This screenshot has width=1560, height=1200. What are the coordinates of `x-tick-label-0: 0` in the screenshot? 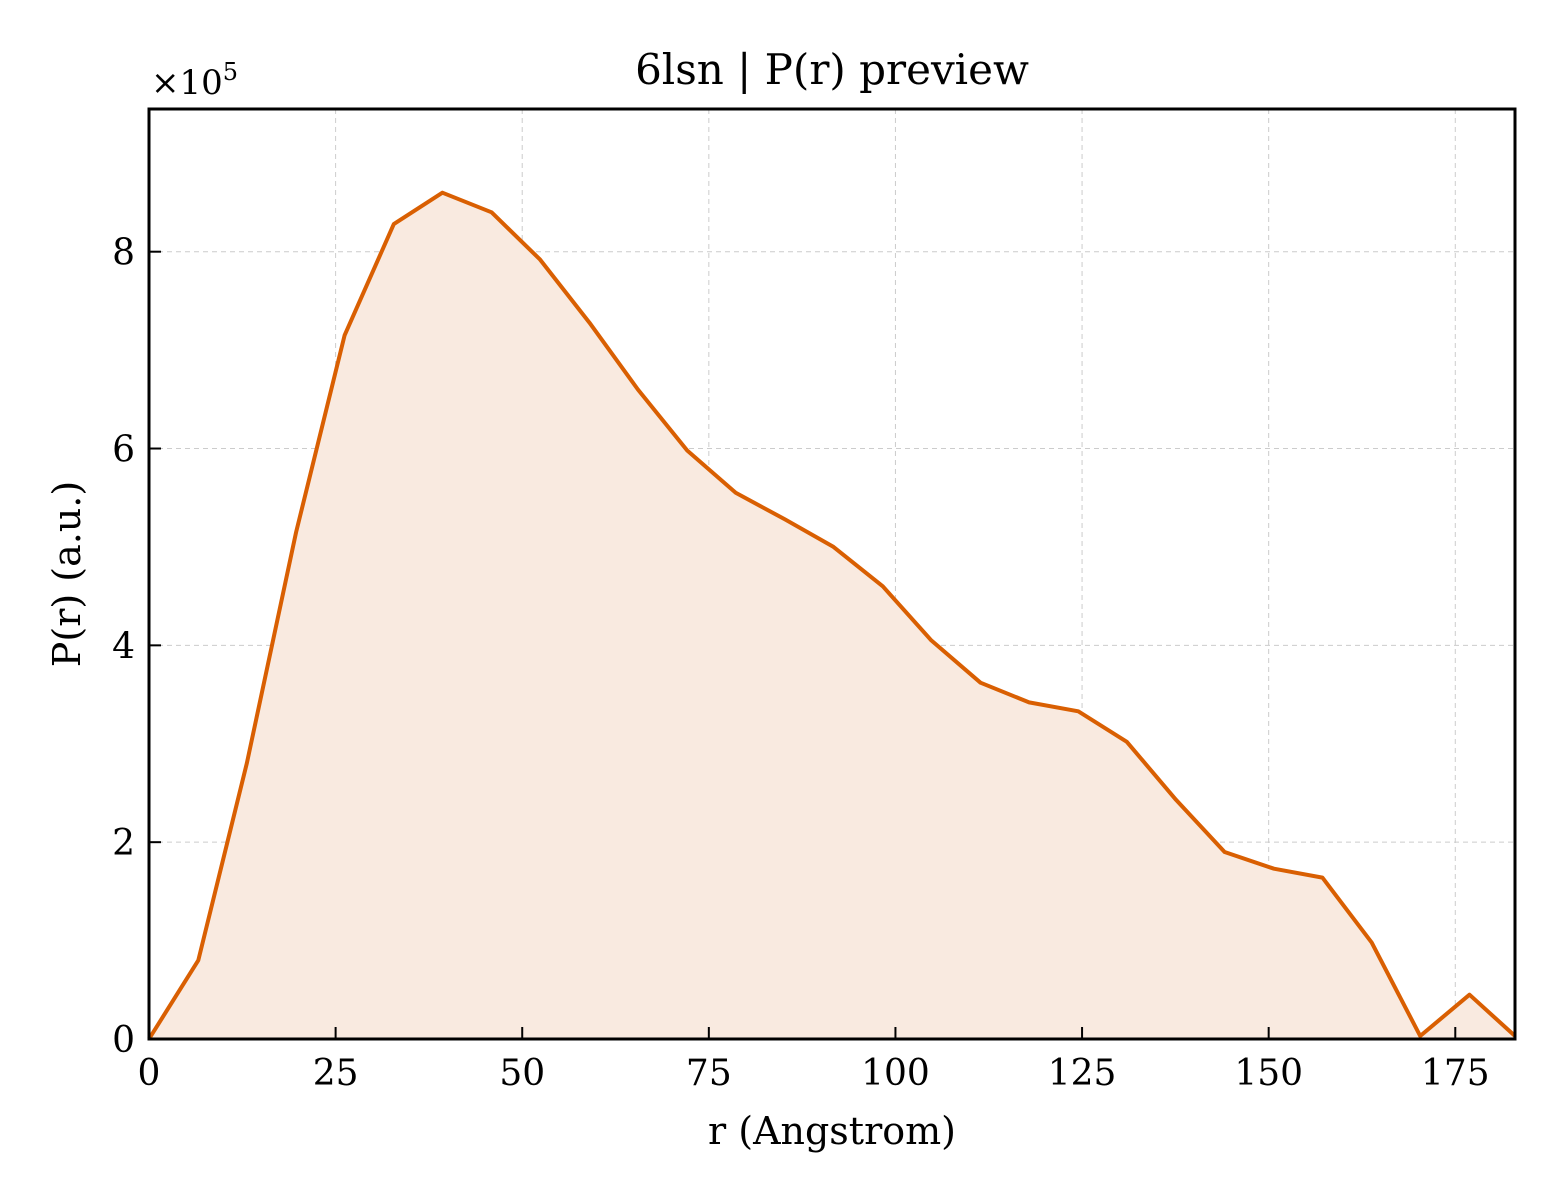 It's located at (149, 1073).